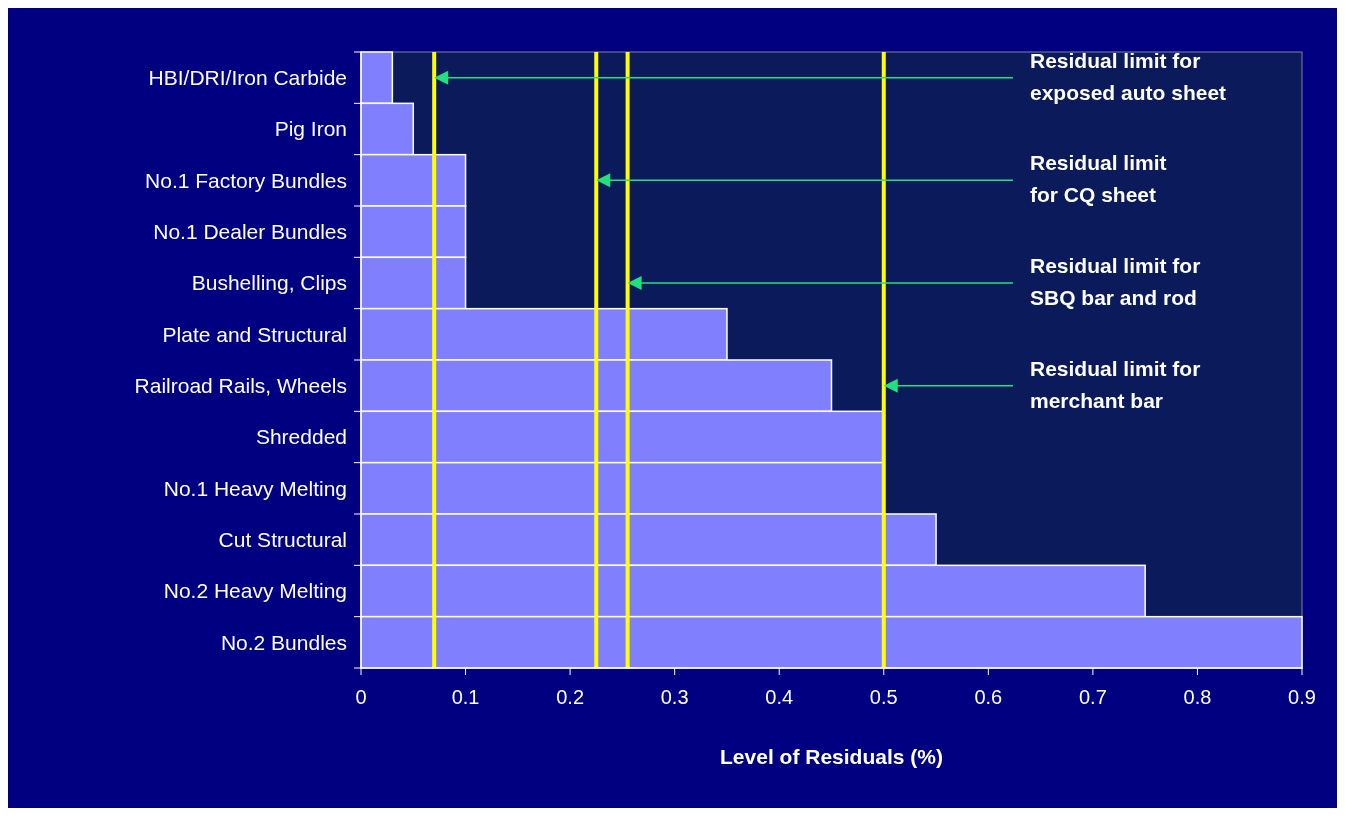 This screenshot has width=1345, height=816. I want to click on x-axis-title: Level of Residuals (%), so click(831, 756).